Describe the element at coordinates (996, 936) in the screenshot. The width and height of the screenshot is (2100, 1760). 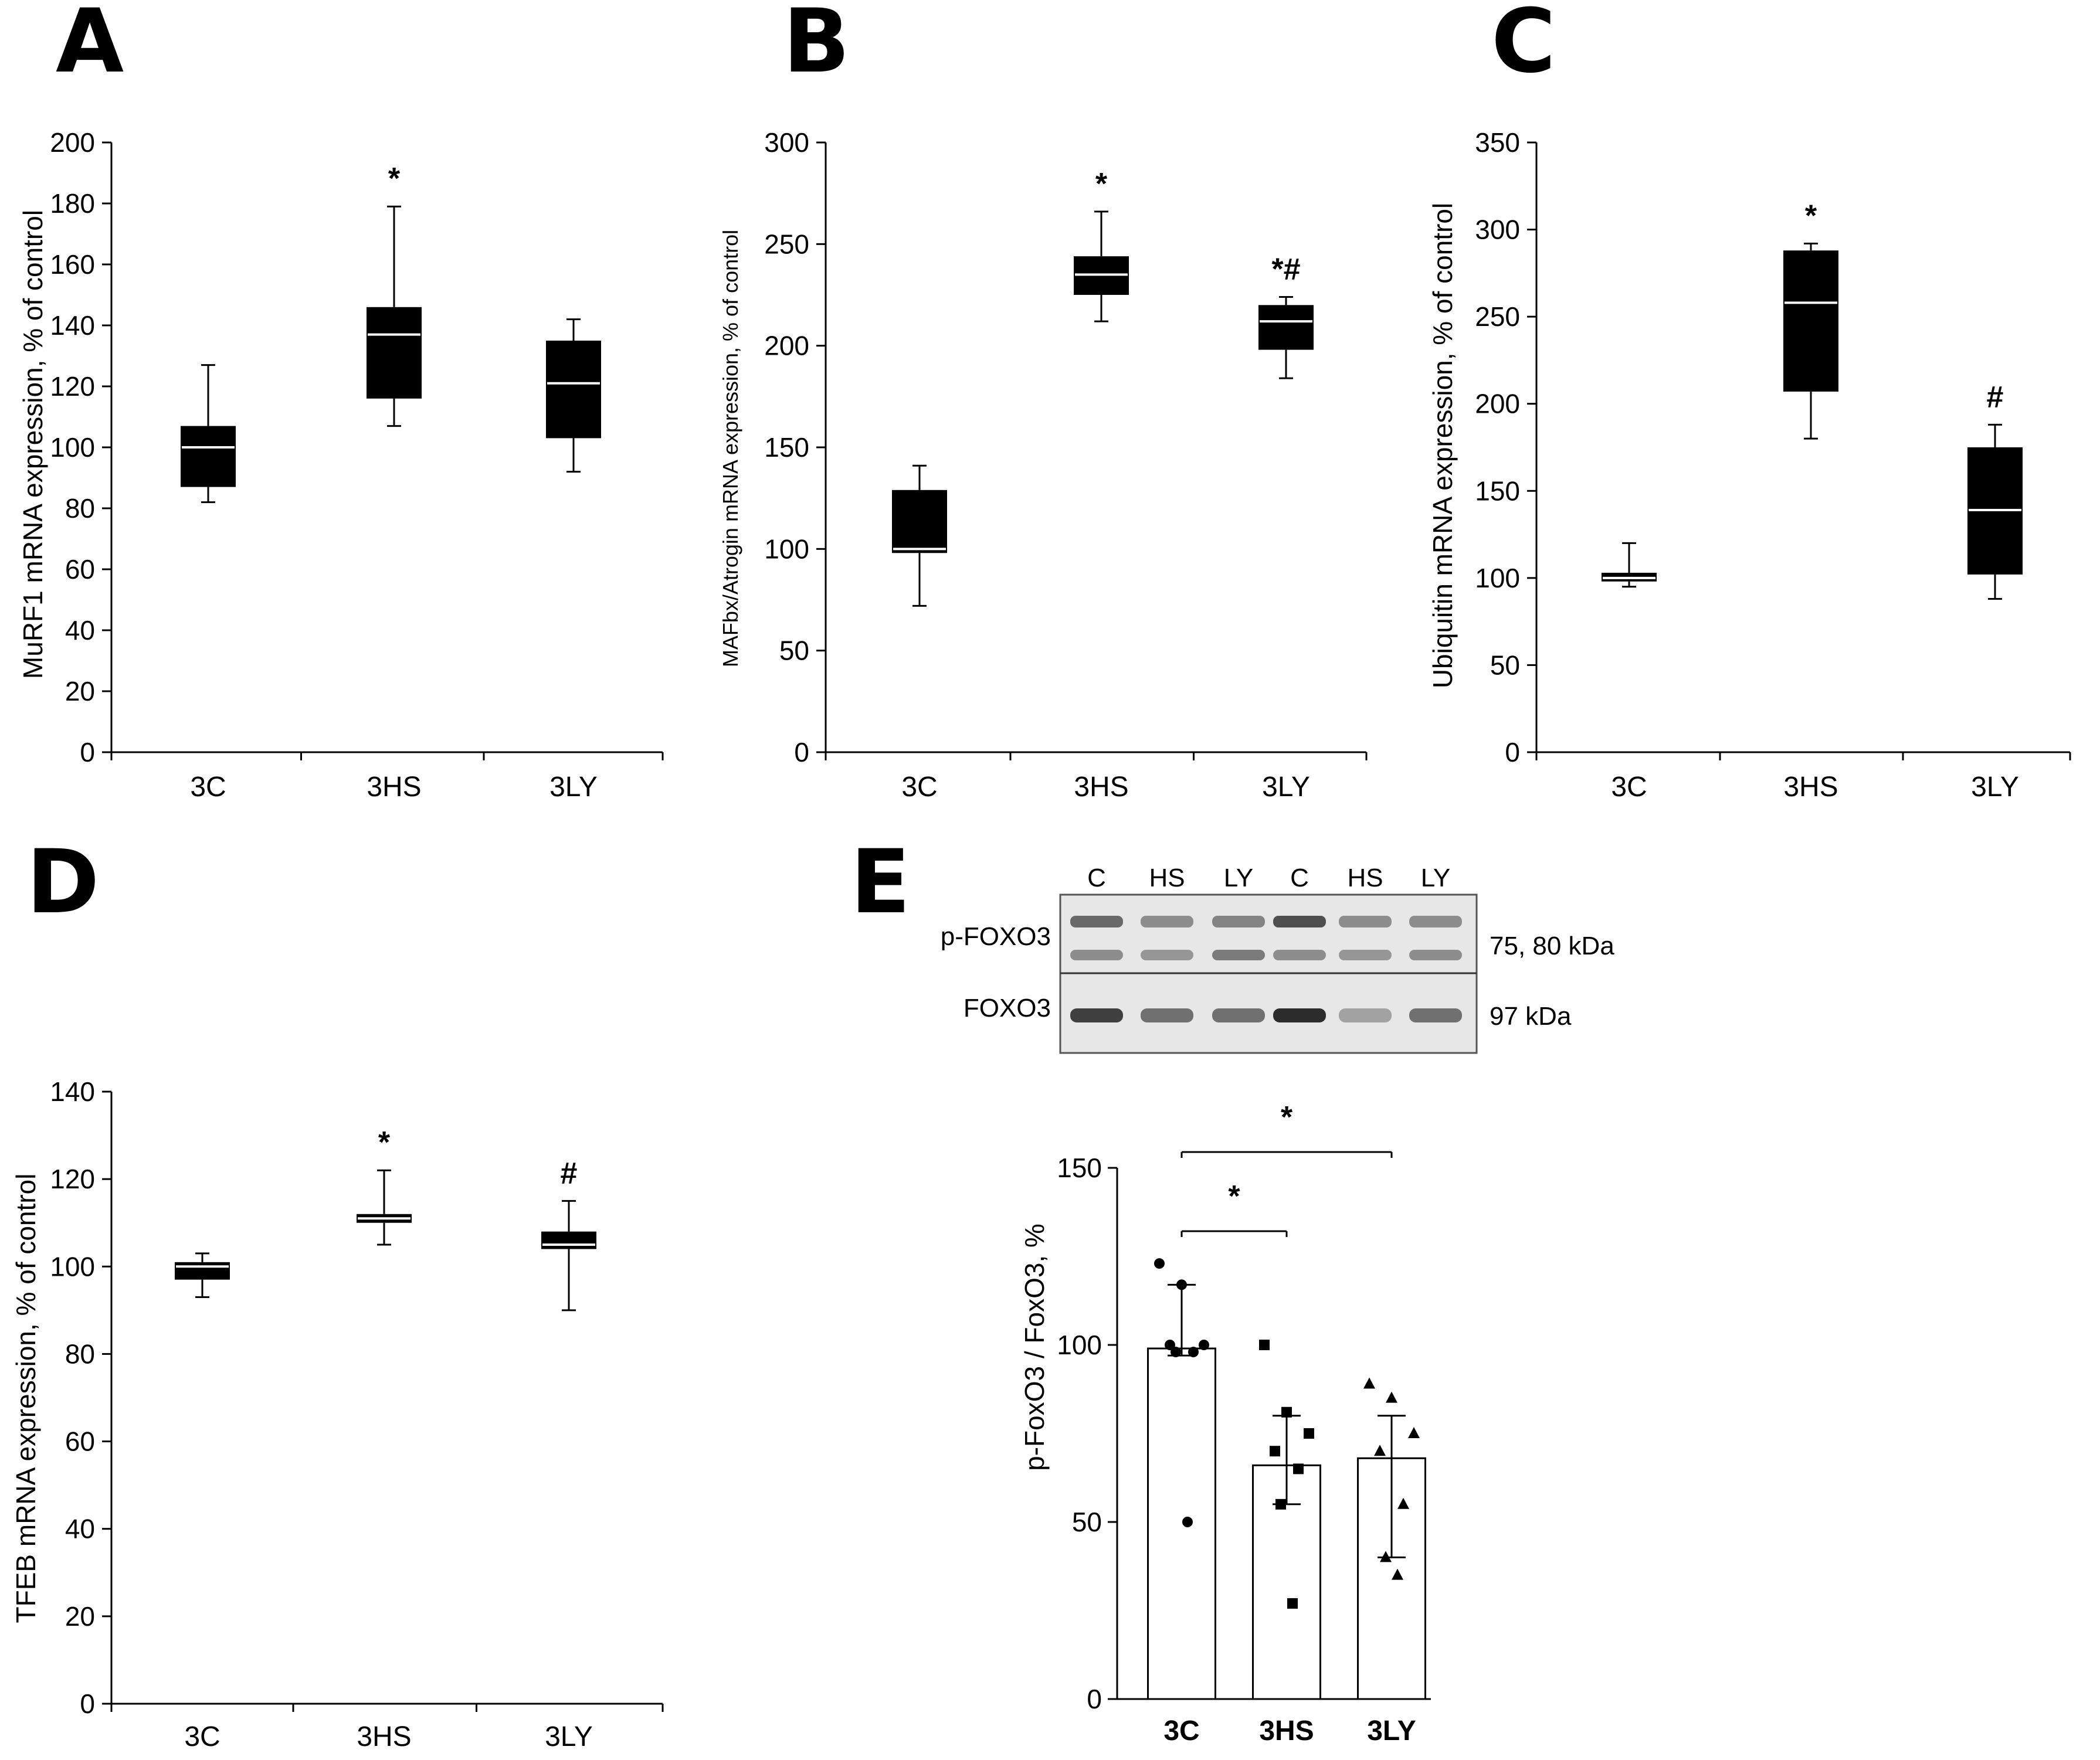
I see `blot-row-label-p-foxo3: p-FOXO3` at that location.